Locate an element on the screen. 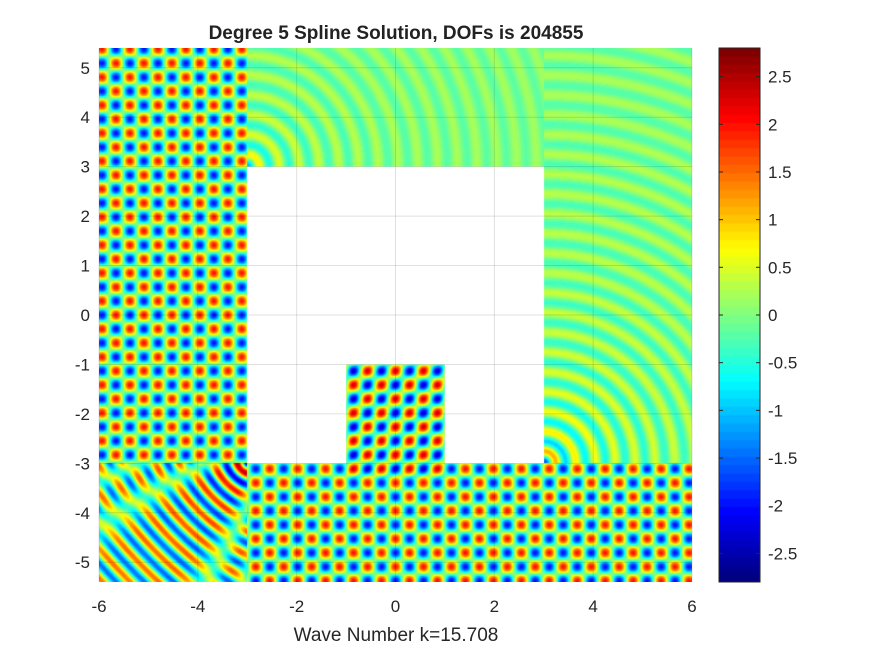  x-tick-label: 0 is located at coordinates (395, 606).